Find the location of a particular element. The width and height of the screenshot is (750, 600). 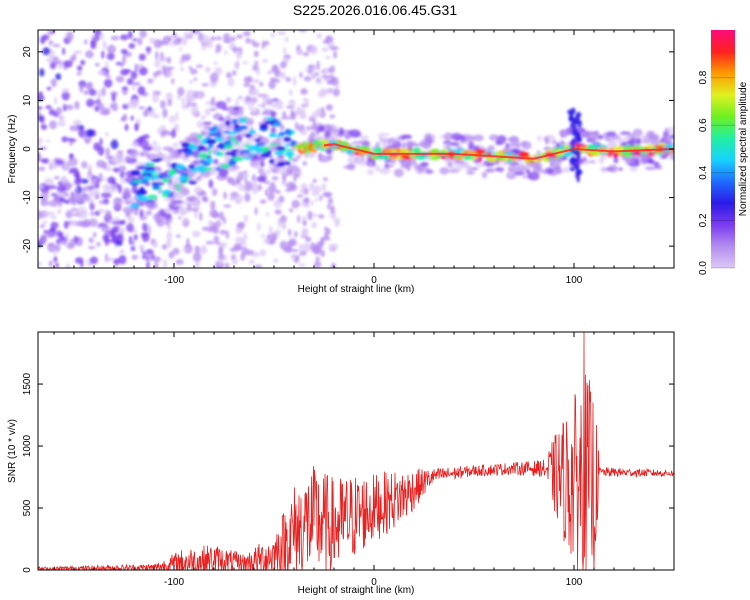

x-tick-label: -100 is located at coordinates (174, 280).